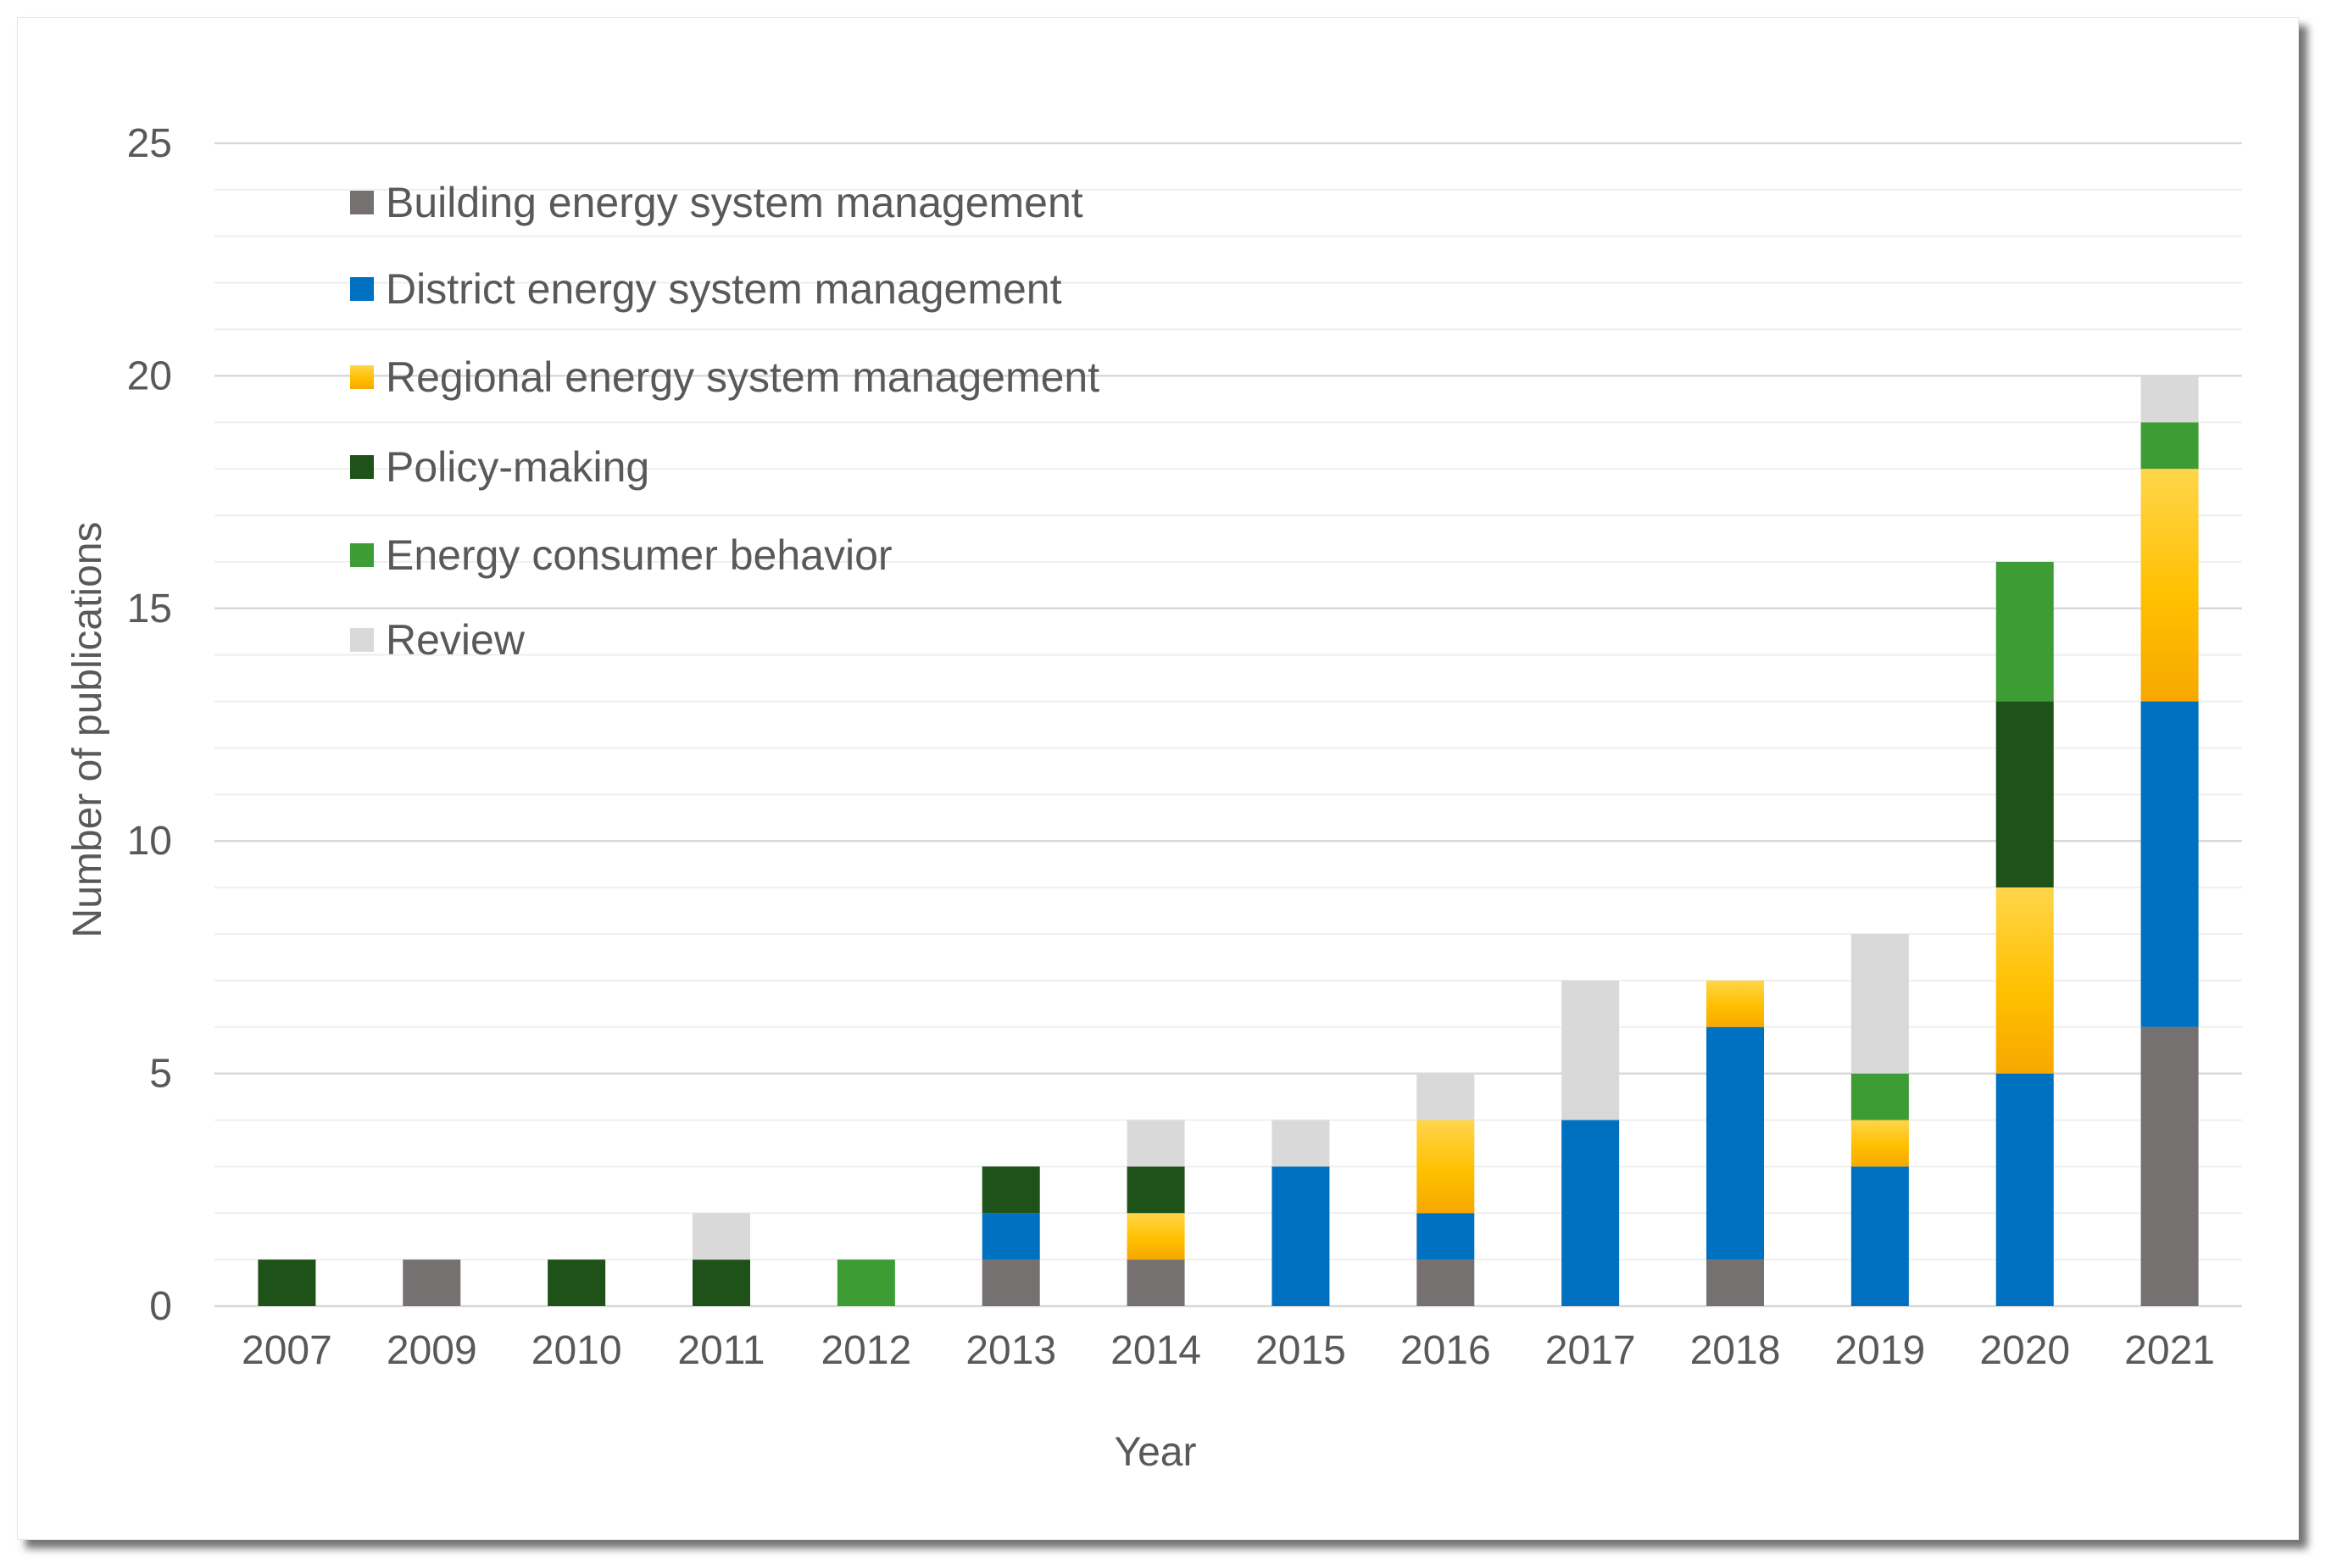  Describe the element at coordinates (1155, 1350) in the screenshot. I see `x-tick-label: 2014` at that location.